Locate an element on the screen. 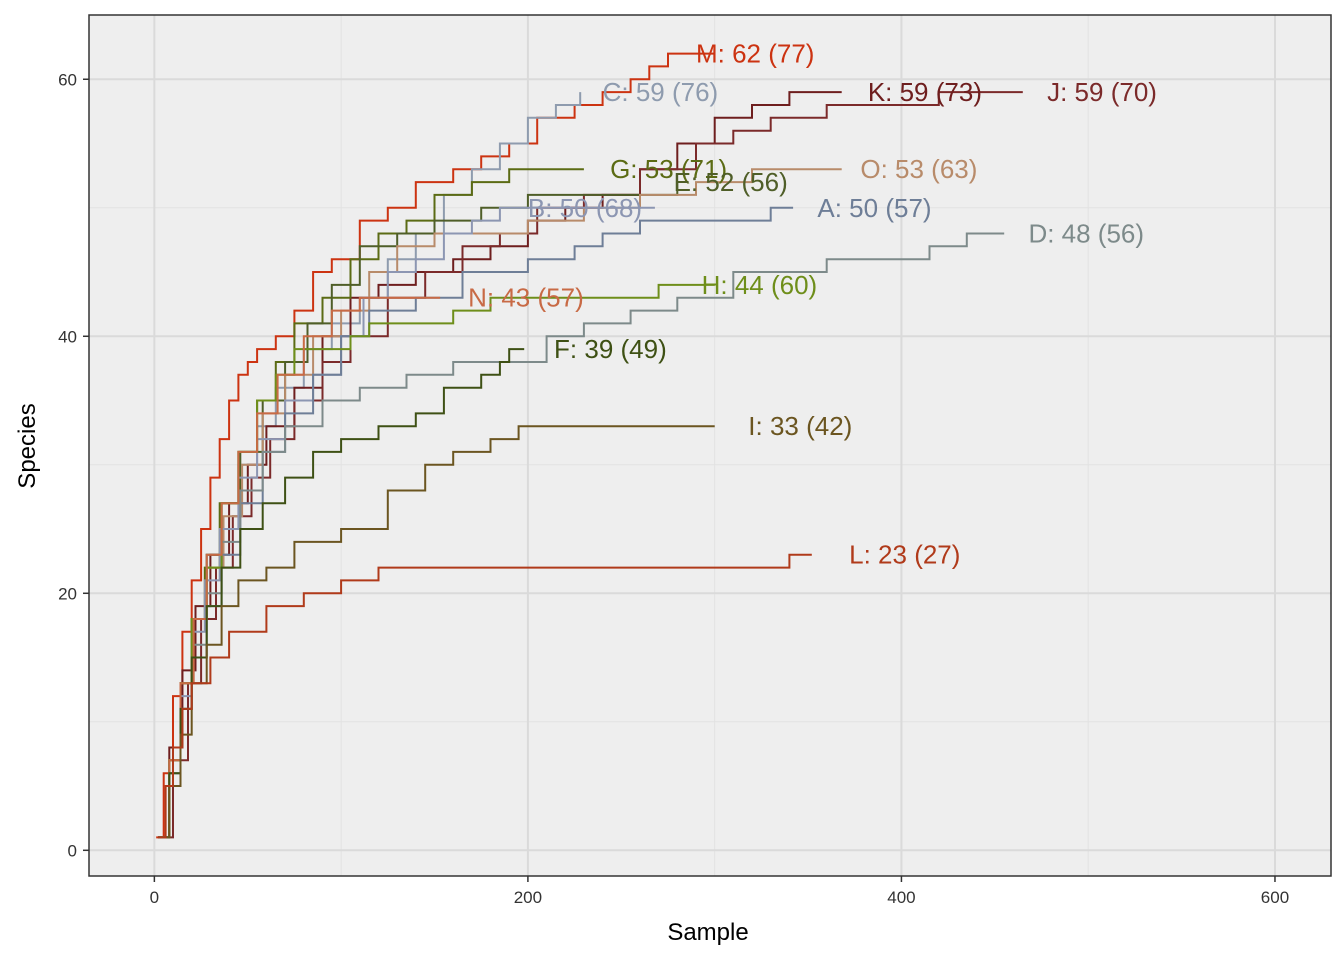 The image size is (1344, 960). series-label-b: B: 50 (68) is located at coordinates (585, 208).